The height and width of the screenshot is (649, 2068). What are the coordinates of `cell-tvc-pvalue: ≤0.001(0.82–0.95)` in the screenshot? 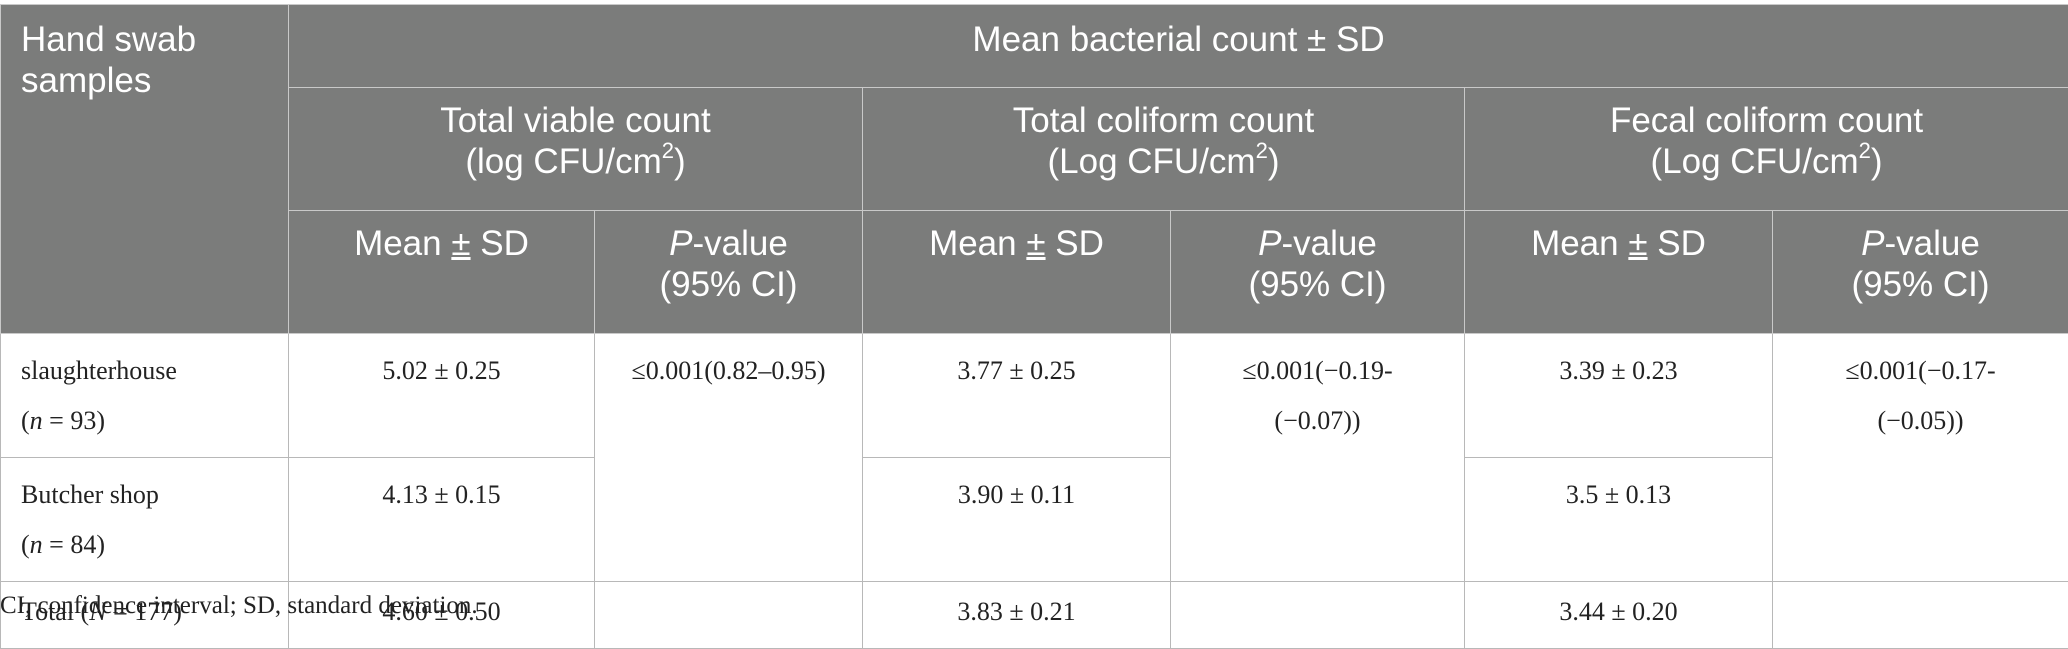 It's located at (729, 458).